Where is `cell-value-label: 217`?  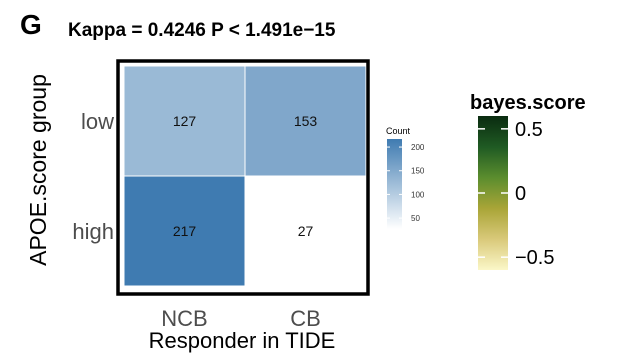 cell-value-label: 217 is located at coordinates (185, 231).